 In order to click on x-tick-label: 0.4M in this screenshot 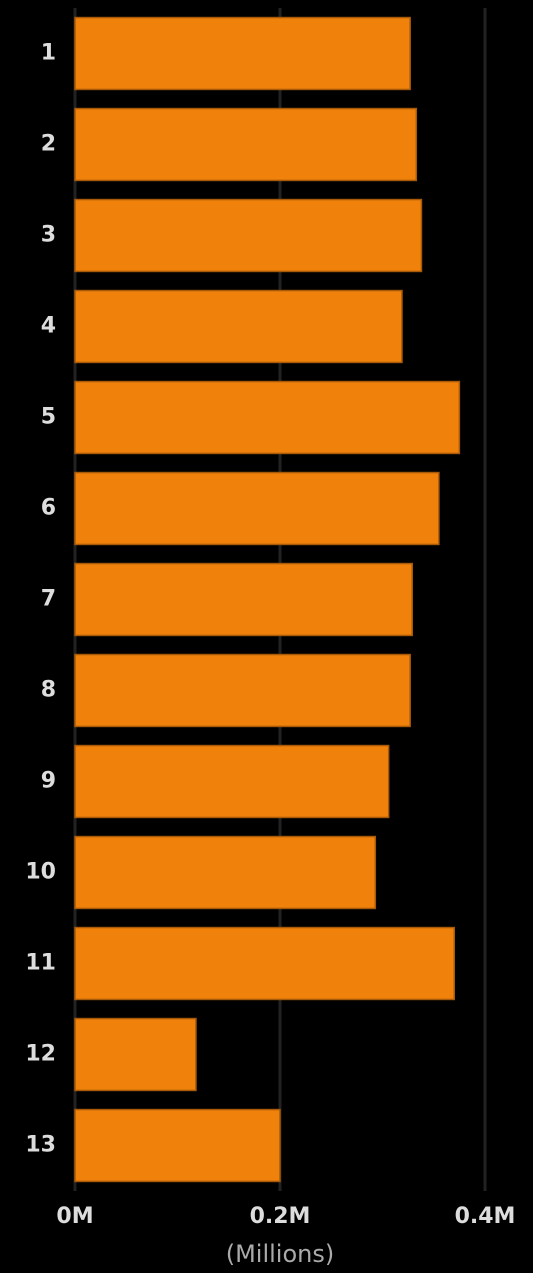, I will do `click(485, 1216)`.